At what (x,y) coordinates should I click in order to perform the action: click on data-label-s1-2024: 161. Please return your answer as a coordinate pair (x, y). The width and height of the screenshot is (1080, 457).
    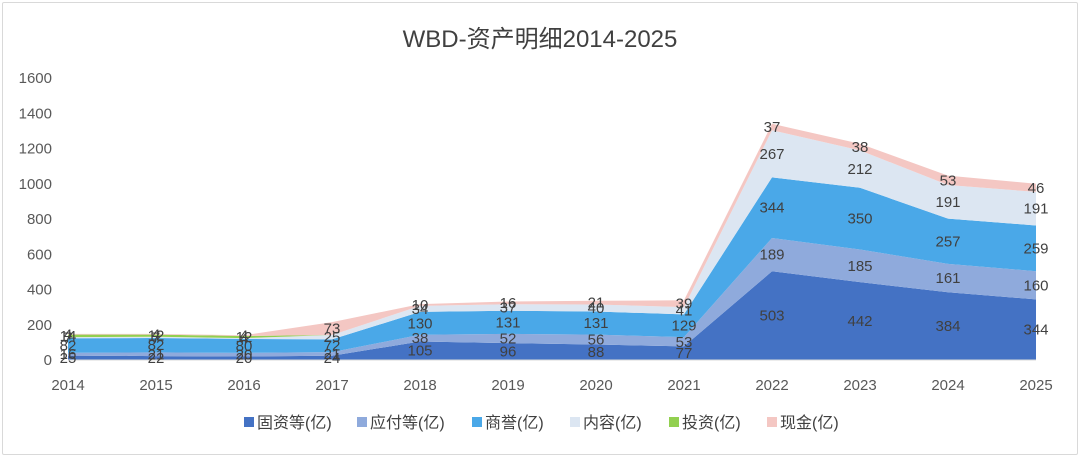
    Looking at the image, I should click on (947, 278).